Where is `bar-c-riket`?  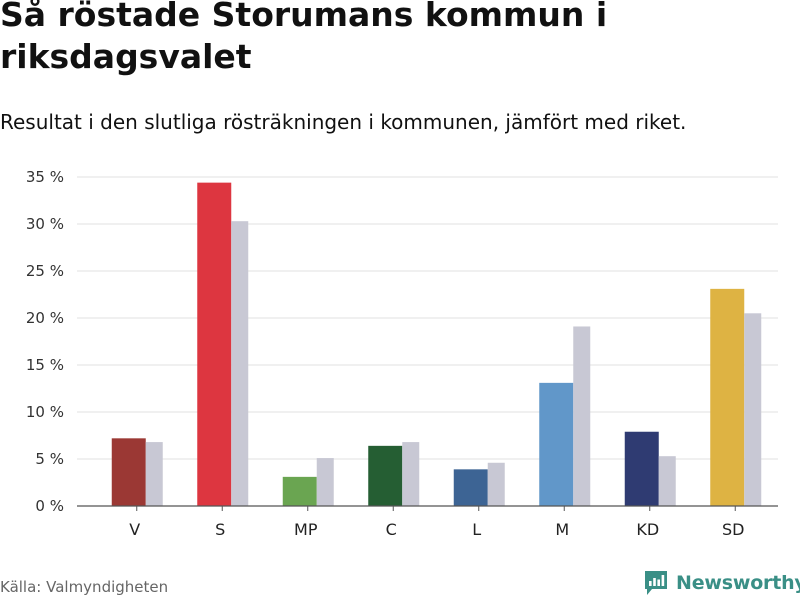 bar-c-riket is located at coordinates (411, 474).